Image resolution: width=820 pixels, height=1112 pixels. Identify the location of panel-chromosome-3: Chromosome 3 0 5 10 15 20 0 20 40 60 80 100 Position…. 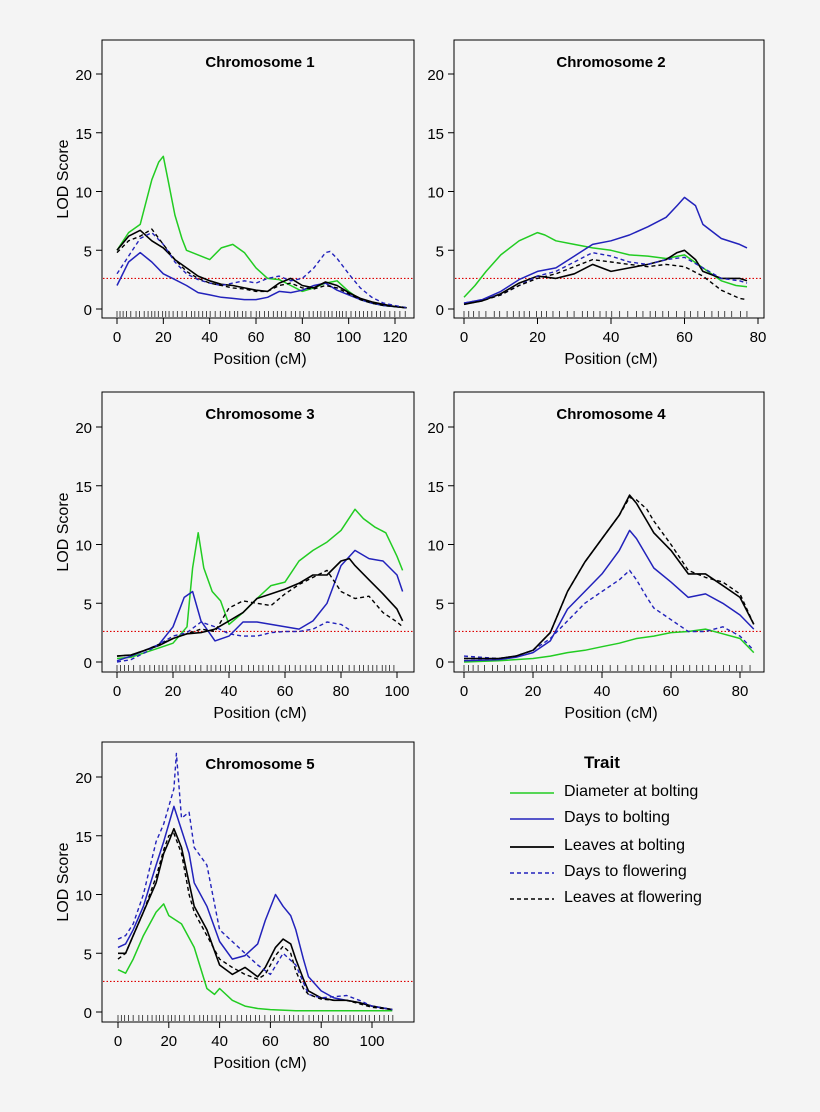
(235, 556).